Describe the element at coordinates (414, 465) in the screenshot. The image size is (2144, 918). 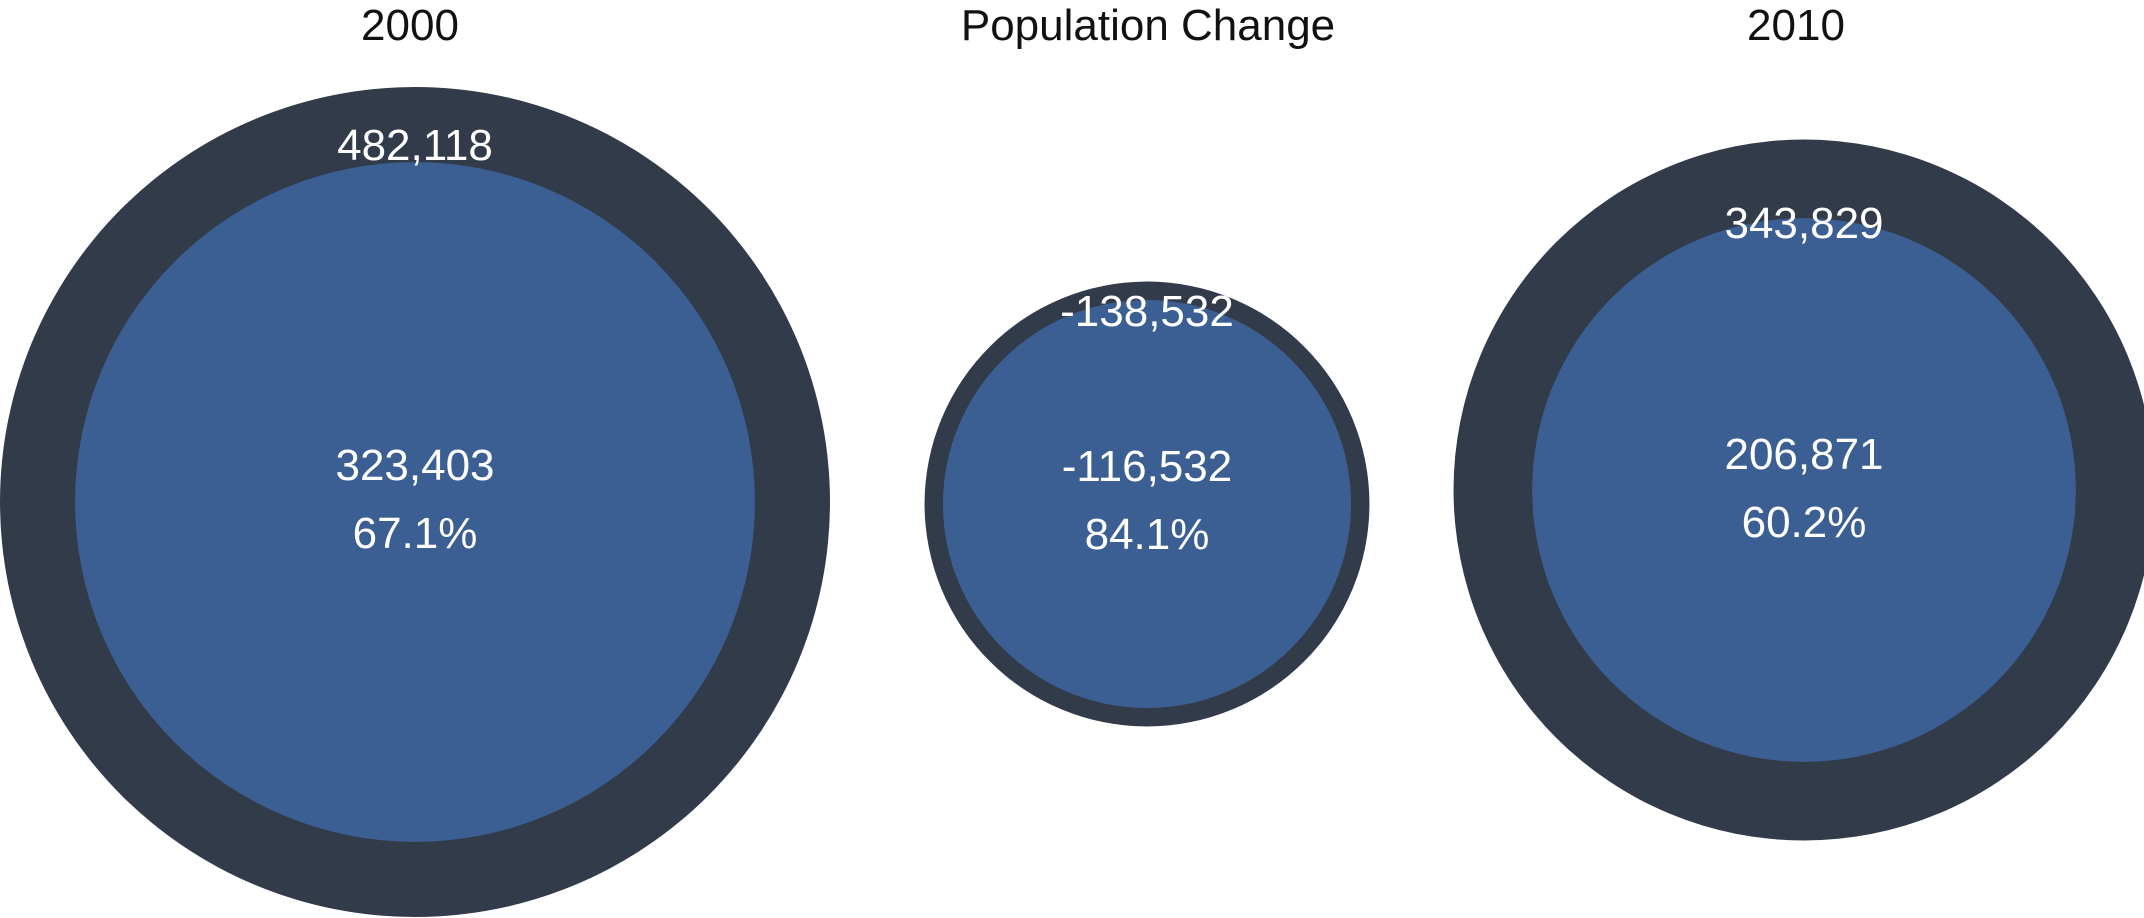
I see `inner-value-label-2000: 323,403` at that location.